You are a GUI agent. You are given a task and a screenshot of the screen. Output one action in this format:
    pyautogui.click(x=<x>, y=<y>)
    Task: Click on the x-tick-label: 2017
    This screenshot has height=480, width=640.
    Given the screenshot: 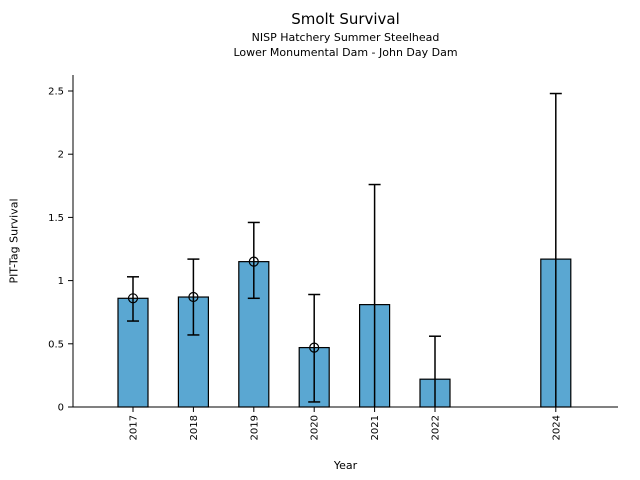 What is the action you would take?
    pyautogui.click(x=134, y=427)
    